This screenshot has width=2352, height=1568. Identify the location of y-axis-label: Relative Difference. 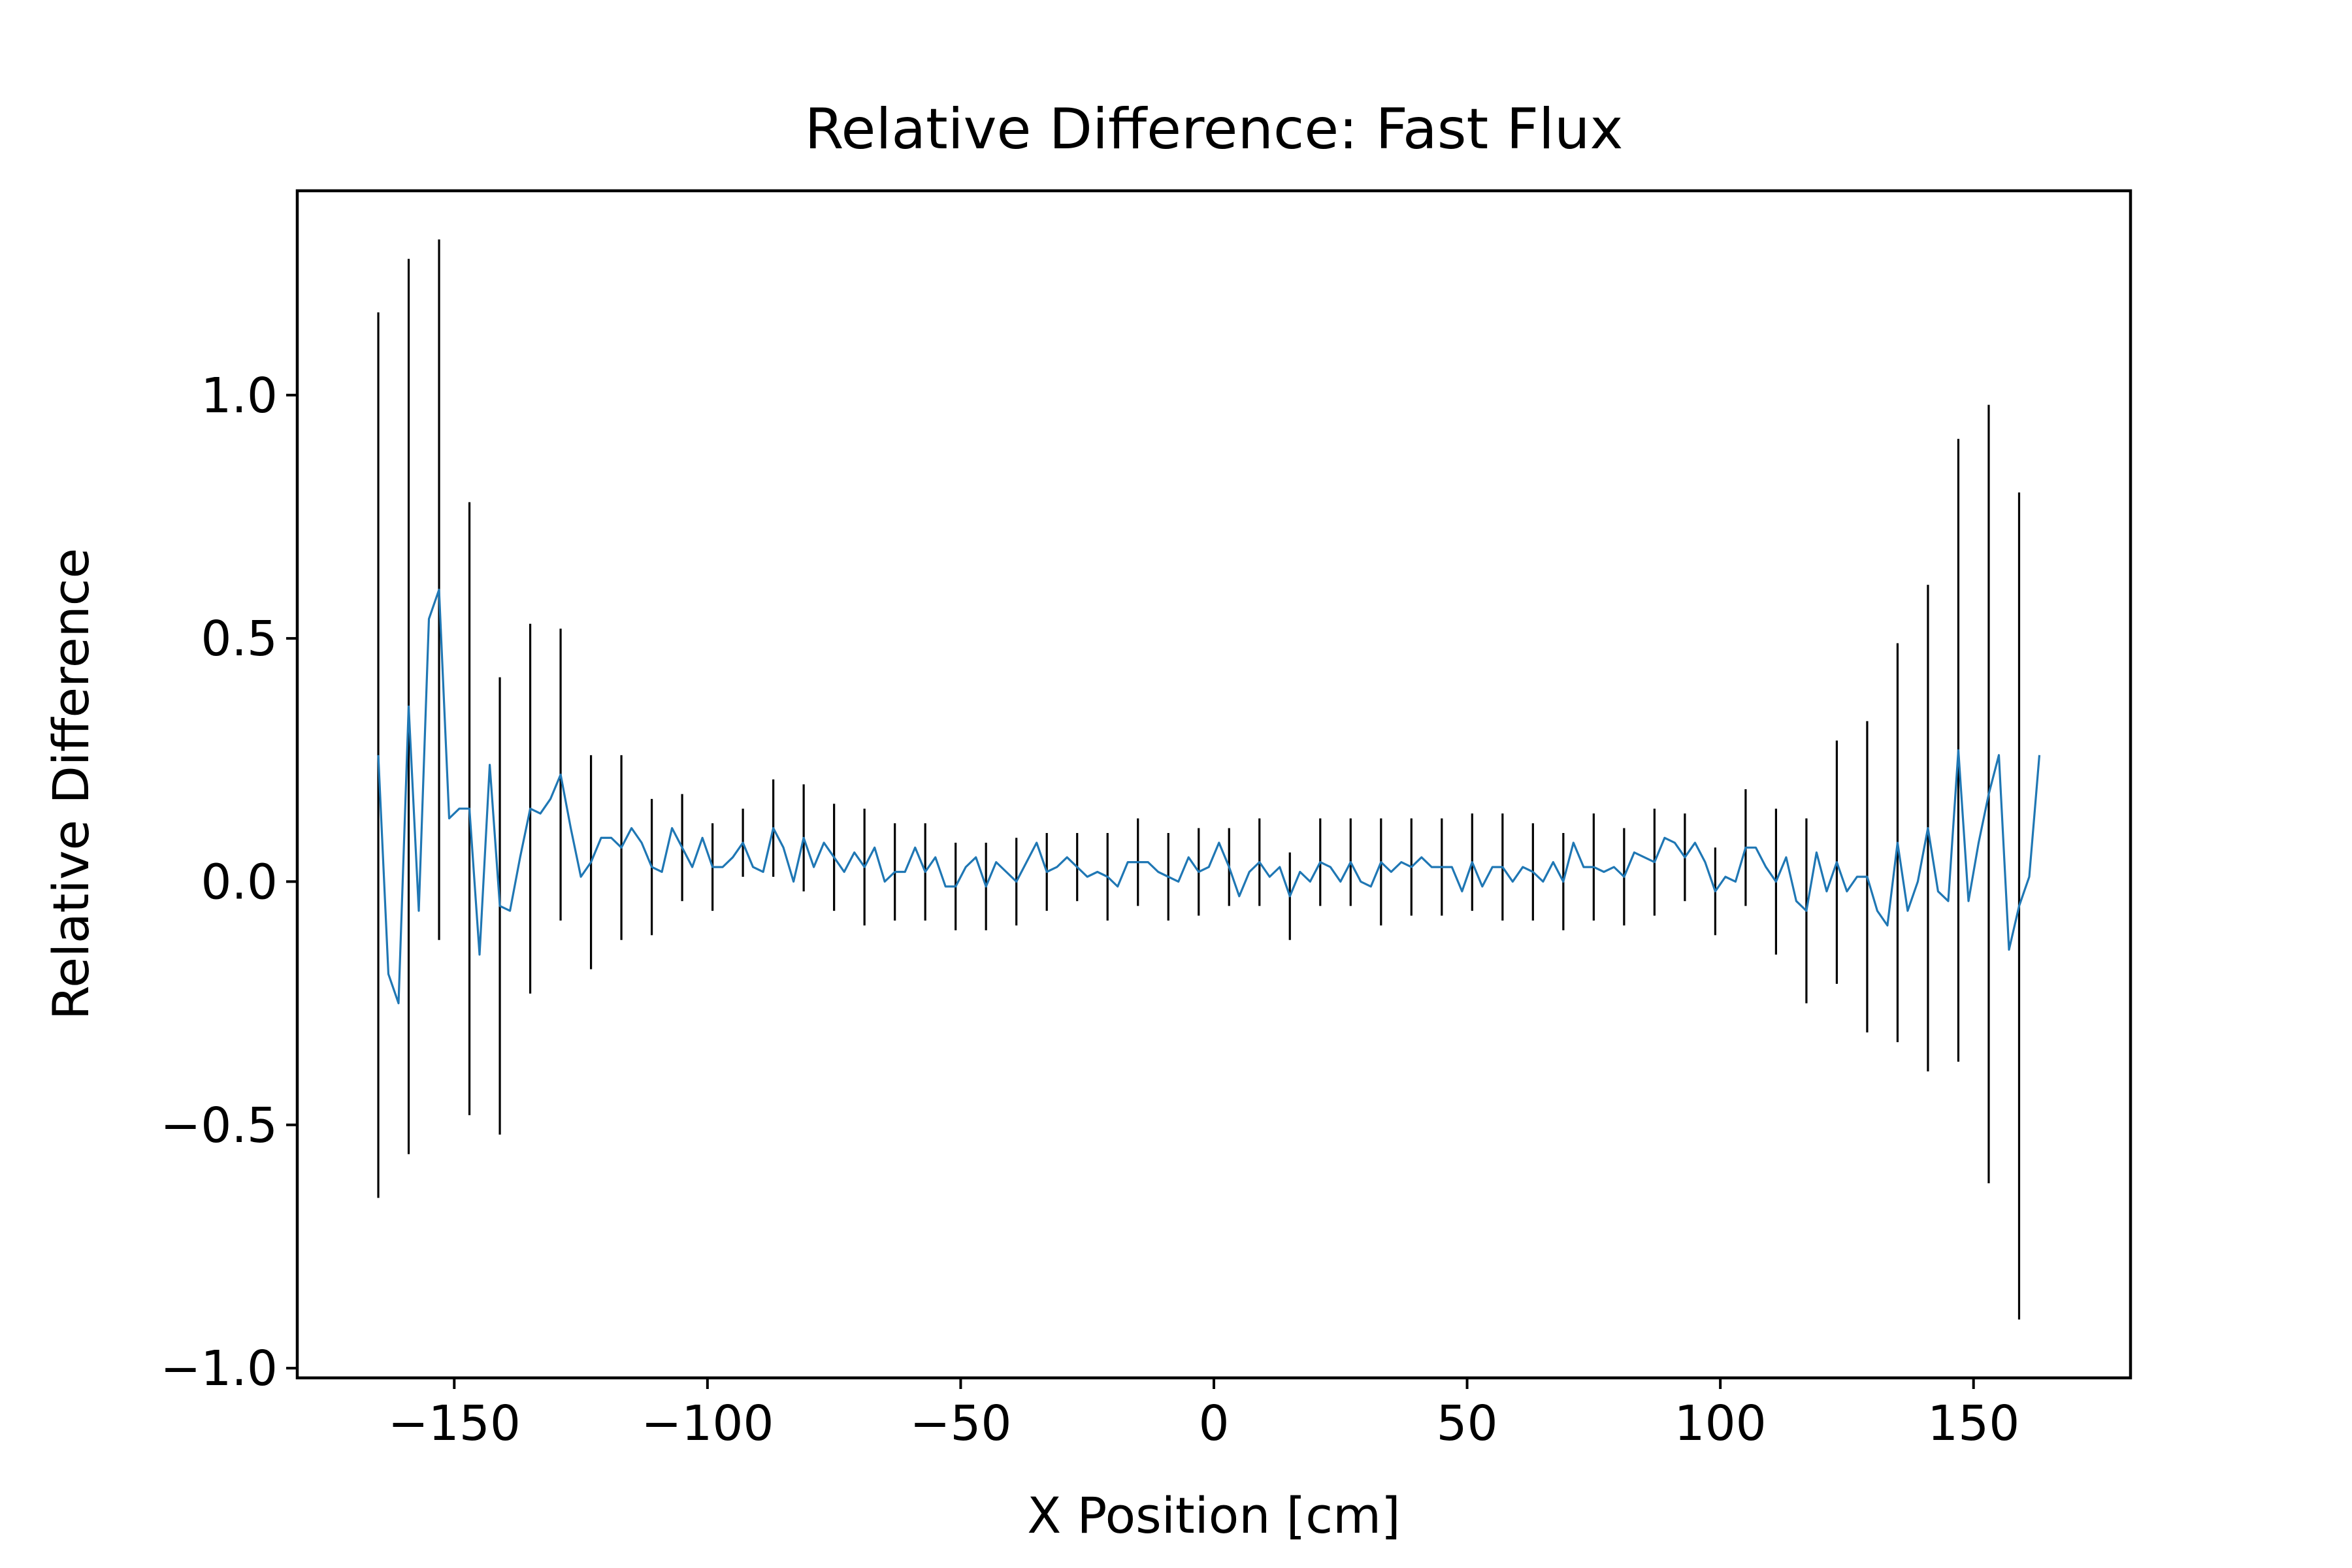
(71, 784).